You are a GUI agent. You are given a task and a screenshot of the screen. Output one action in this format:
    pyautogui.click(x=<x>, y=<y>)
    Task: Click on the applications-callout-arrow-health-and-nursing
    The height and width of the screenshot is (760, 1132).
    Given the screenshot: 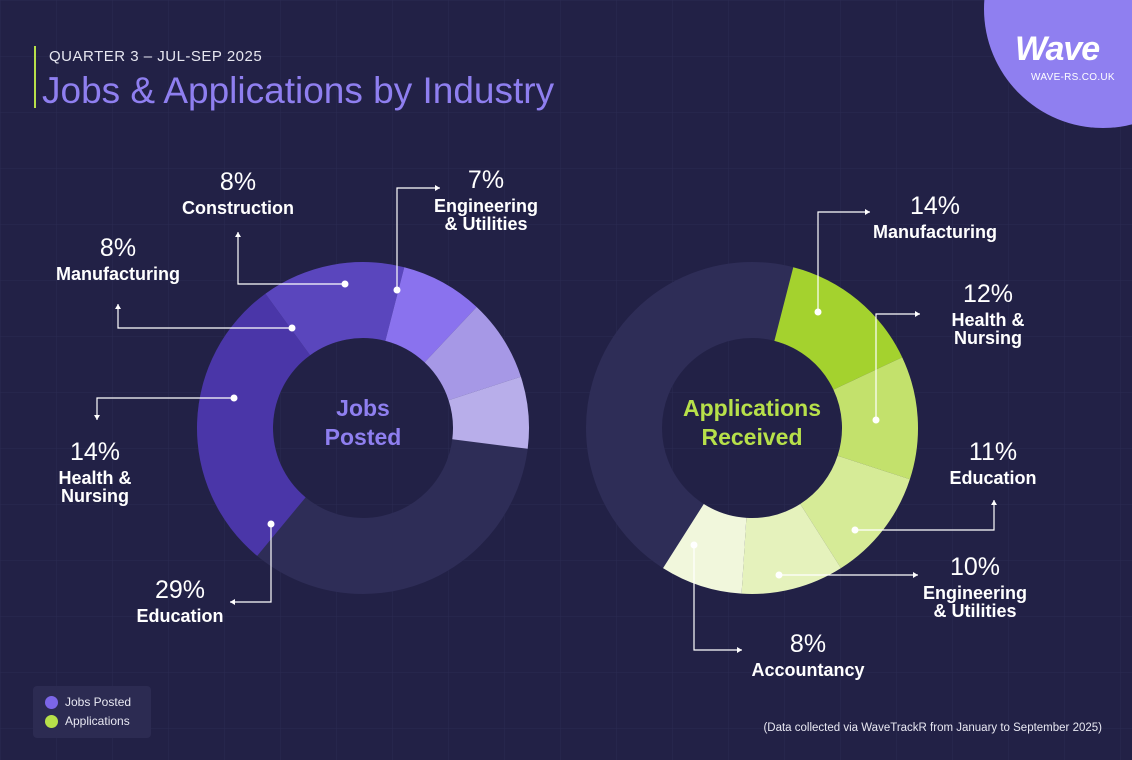 What is the action you would take?
    pyautogui.click(x=917, y=314)
    